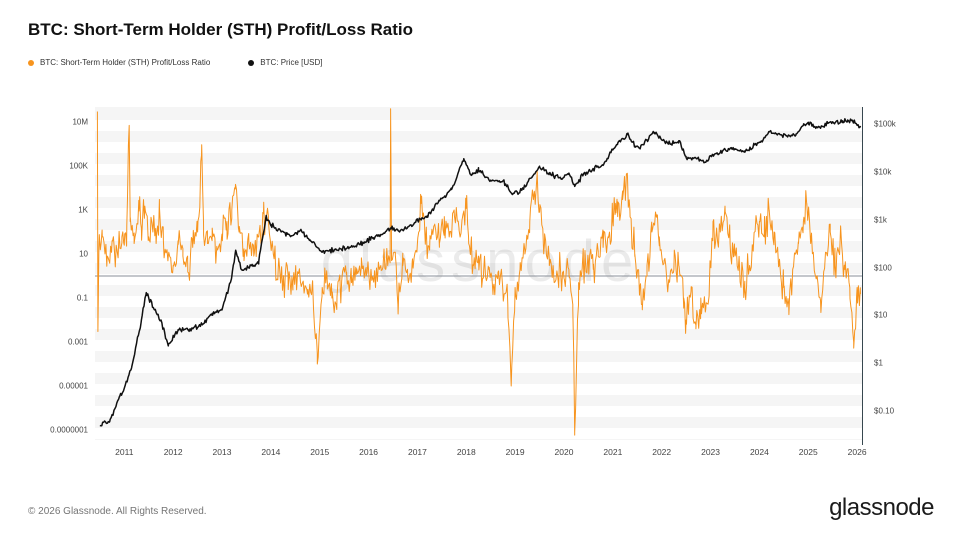  I want to click on right-axis-tick: $100, so click(883, 268).